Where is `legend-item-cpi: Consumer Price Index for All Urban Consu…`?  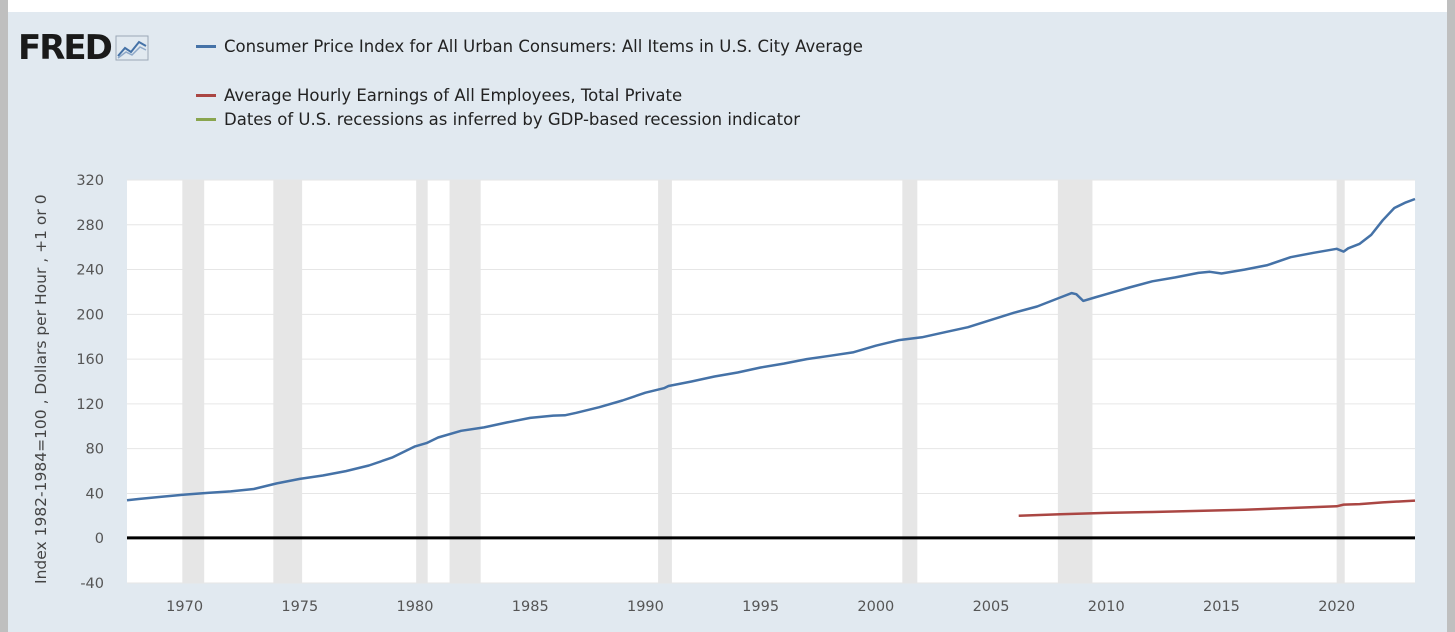
legend-item-cpi: Consumer Price Index for All Urban Consu… is located at coordinates (529, 46).